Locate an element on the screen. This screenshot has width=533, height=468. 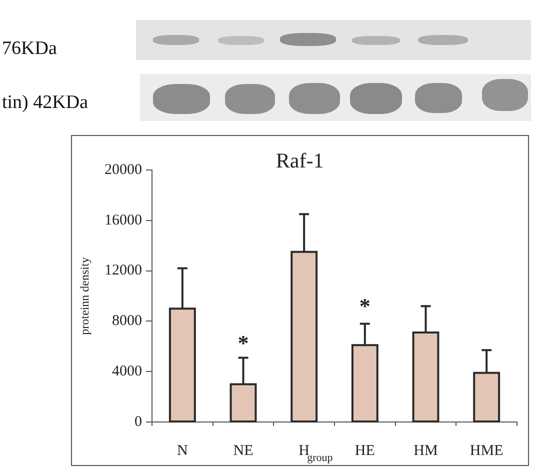
x-tick-label: HM is located at coordinates (426, 450).